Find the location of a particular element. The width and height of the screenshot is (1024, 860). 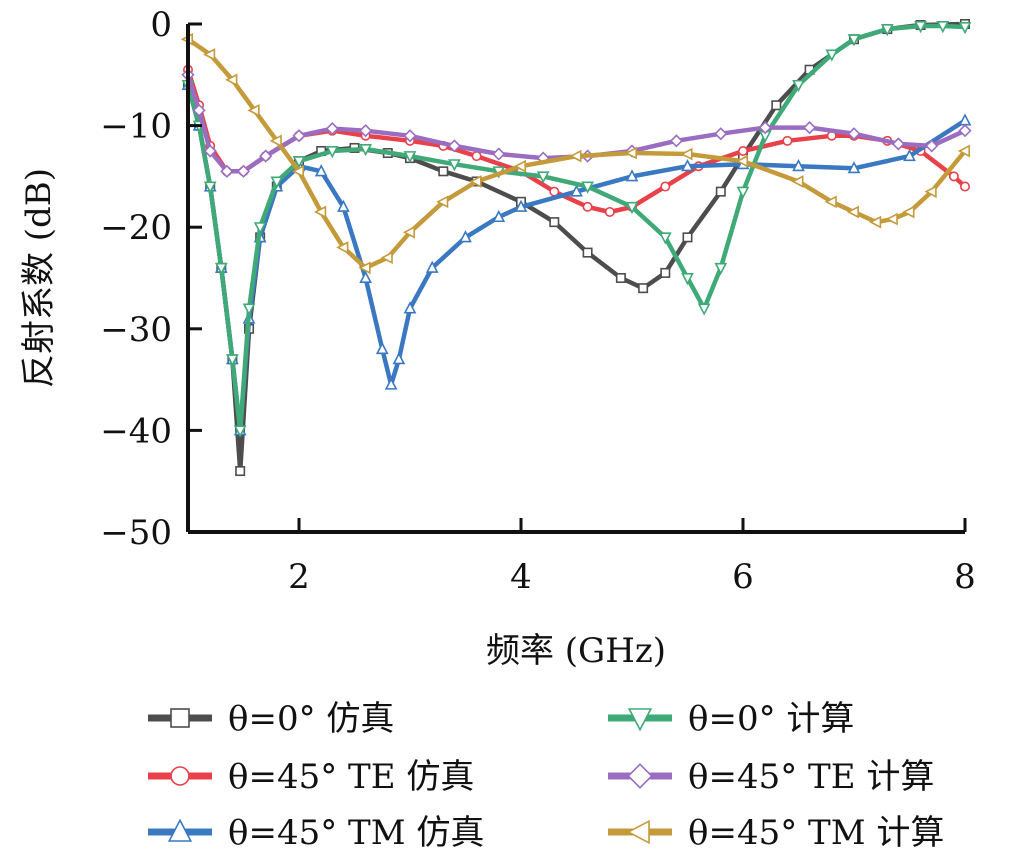

legend-label: θ=45° TM 计算 is located at coordinates (816, 833).